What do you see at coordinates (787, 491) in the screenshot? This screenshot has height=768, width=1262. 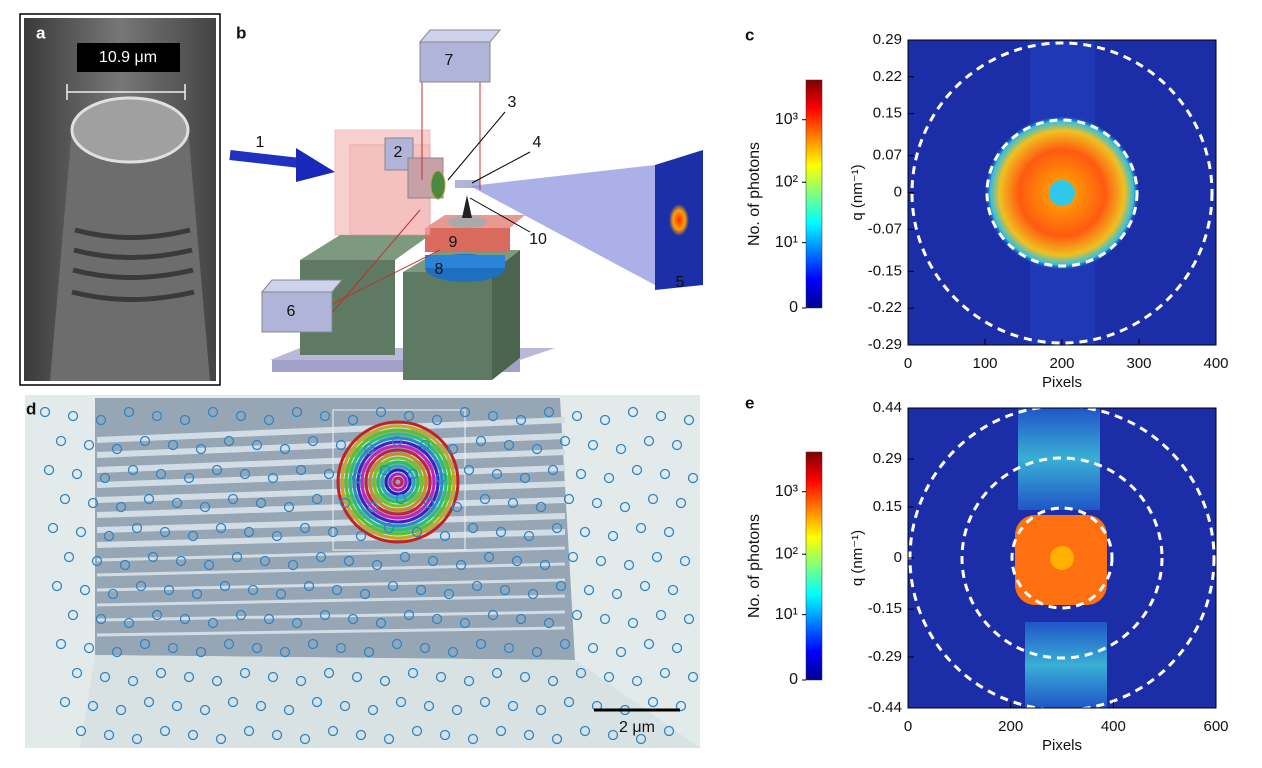 I see `colorbar-tick-label: 10³` at bounding box center [787, 491].